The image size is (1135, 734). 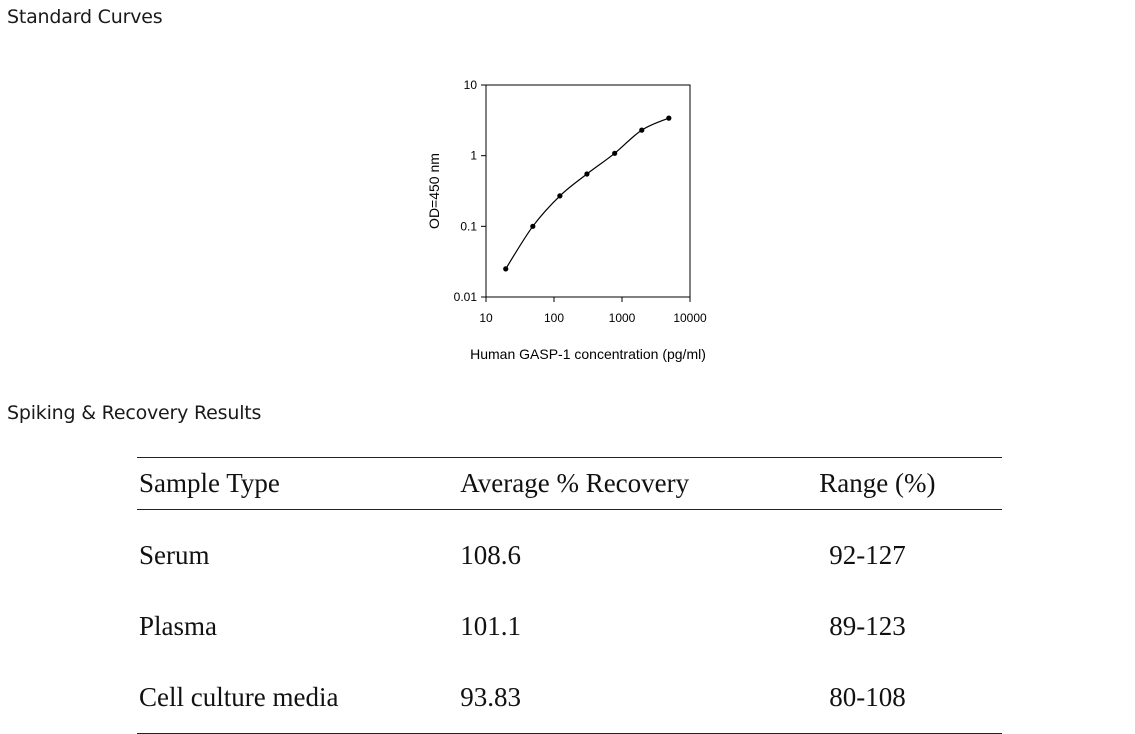 What do you see at coordinates (569, 626) in the screenshot?
I see `table-row: Plasma 101.1 89-123` at bounding box center [569, 626].